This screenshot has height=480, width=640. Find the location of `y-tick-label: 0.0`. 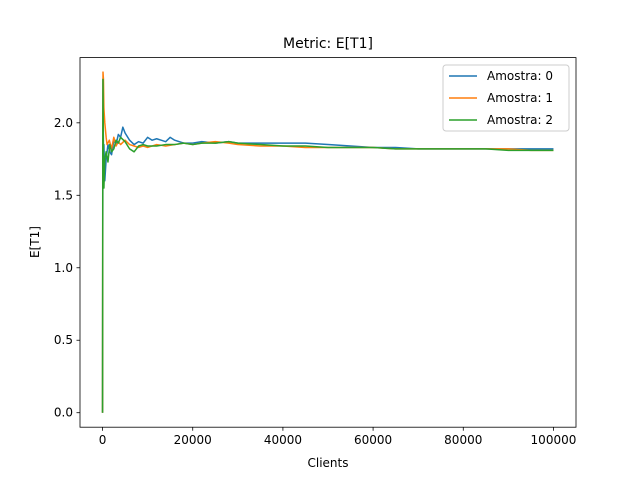

y-tick-label: 0.0 is located at coordinates (63, 413).